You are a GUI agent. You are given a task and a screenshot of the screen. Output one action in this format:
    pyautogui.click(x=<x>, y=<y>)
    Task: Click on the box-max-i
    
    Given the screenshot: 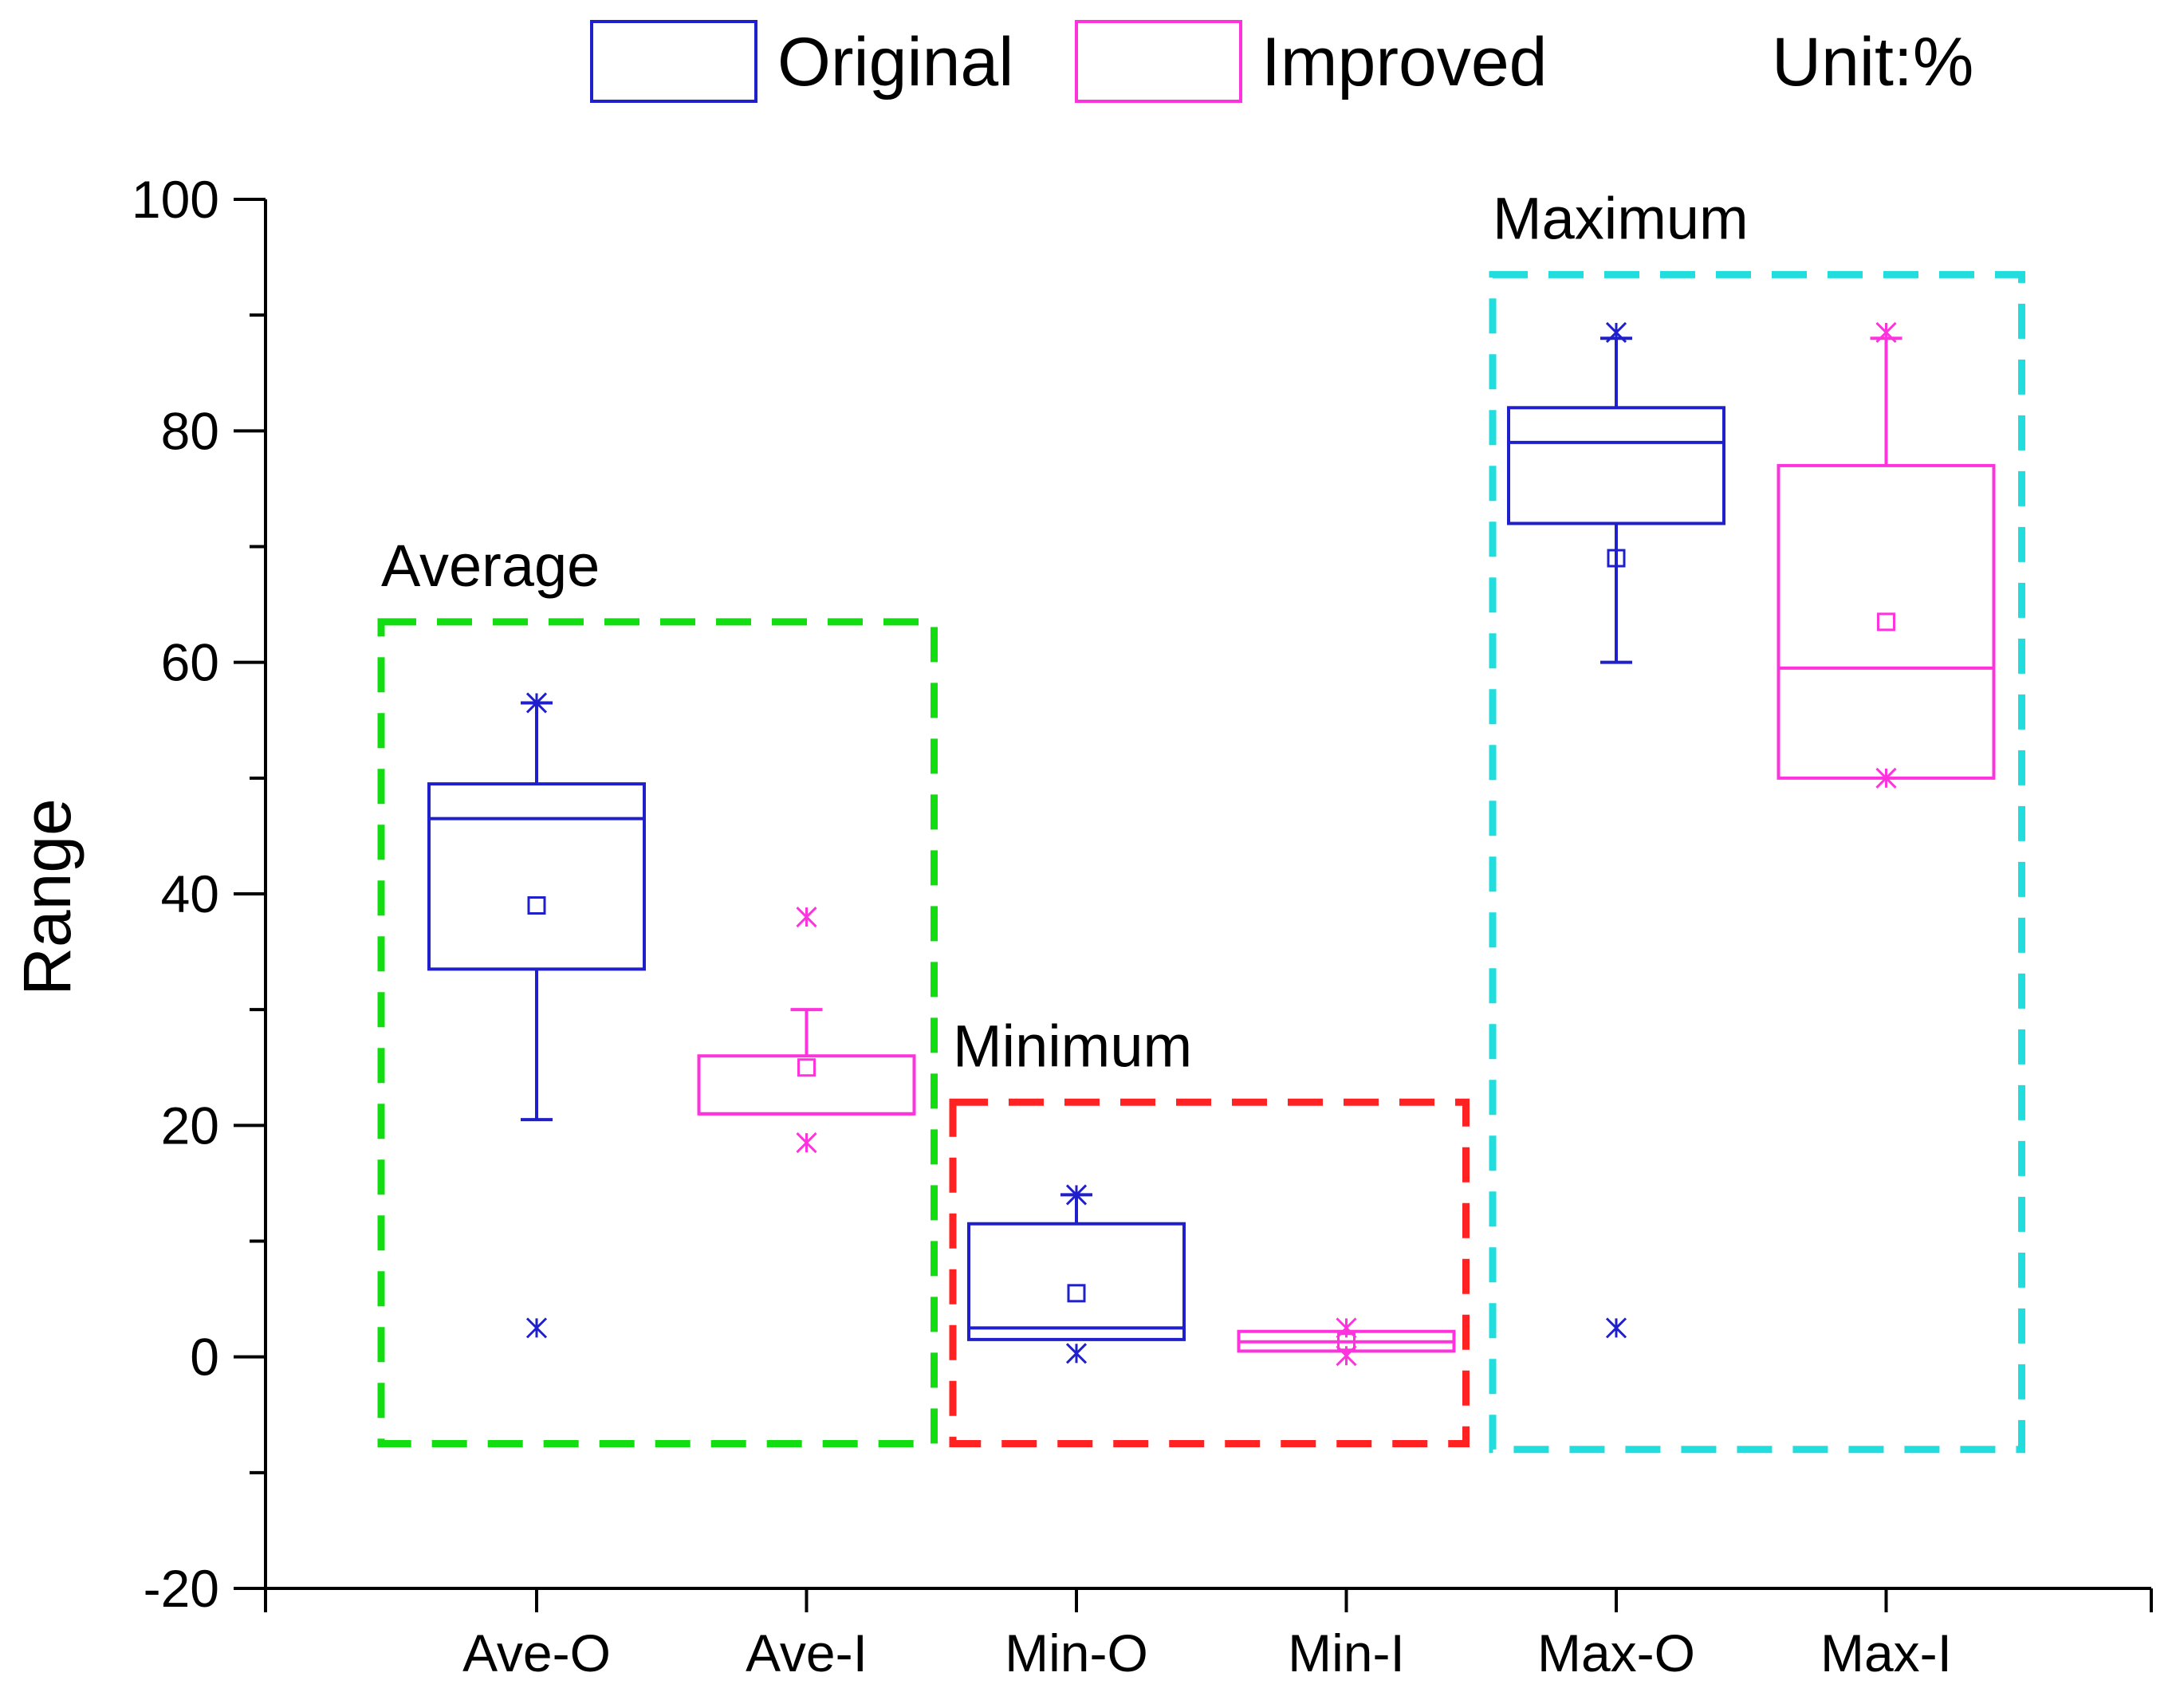 What is the action you would take?
    pyautogui.click(x=1887, y=555)
    